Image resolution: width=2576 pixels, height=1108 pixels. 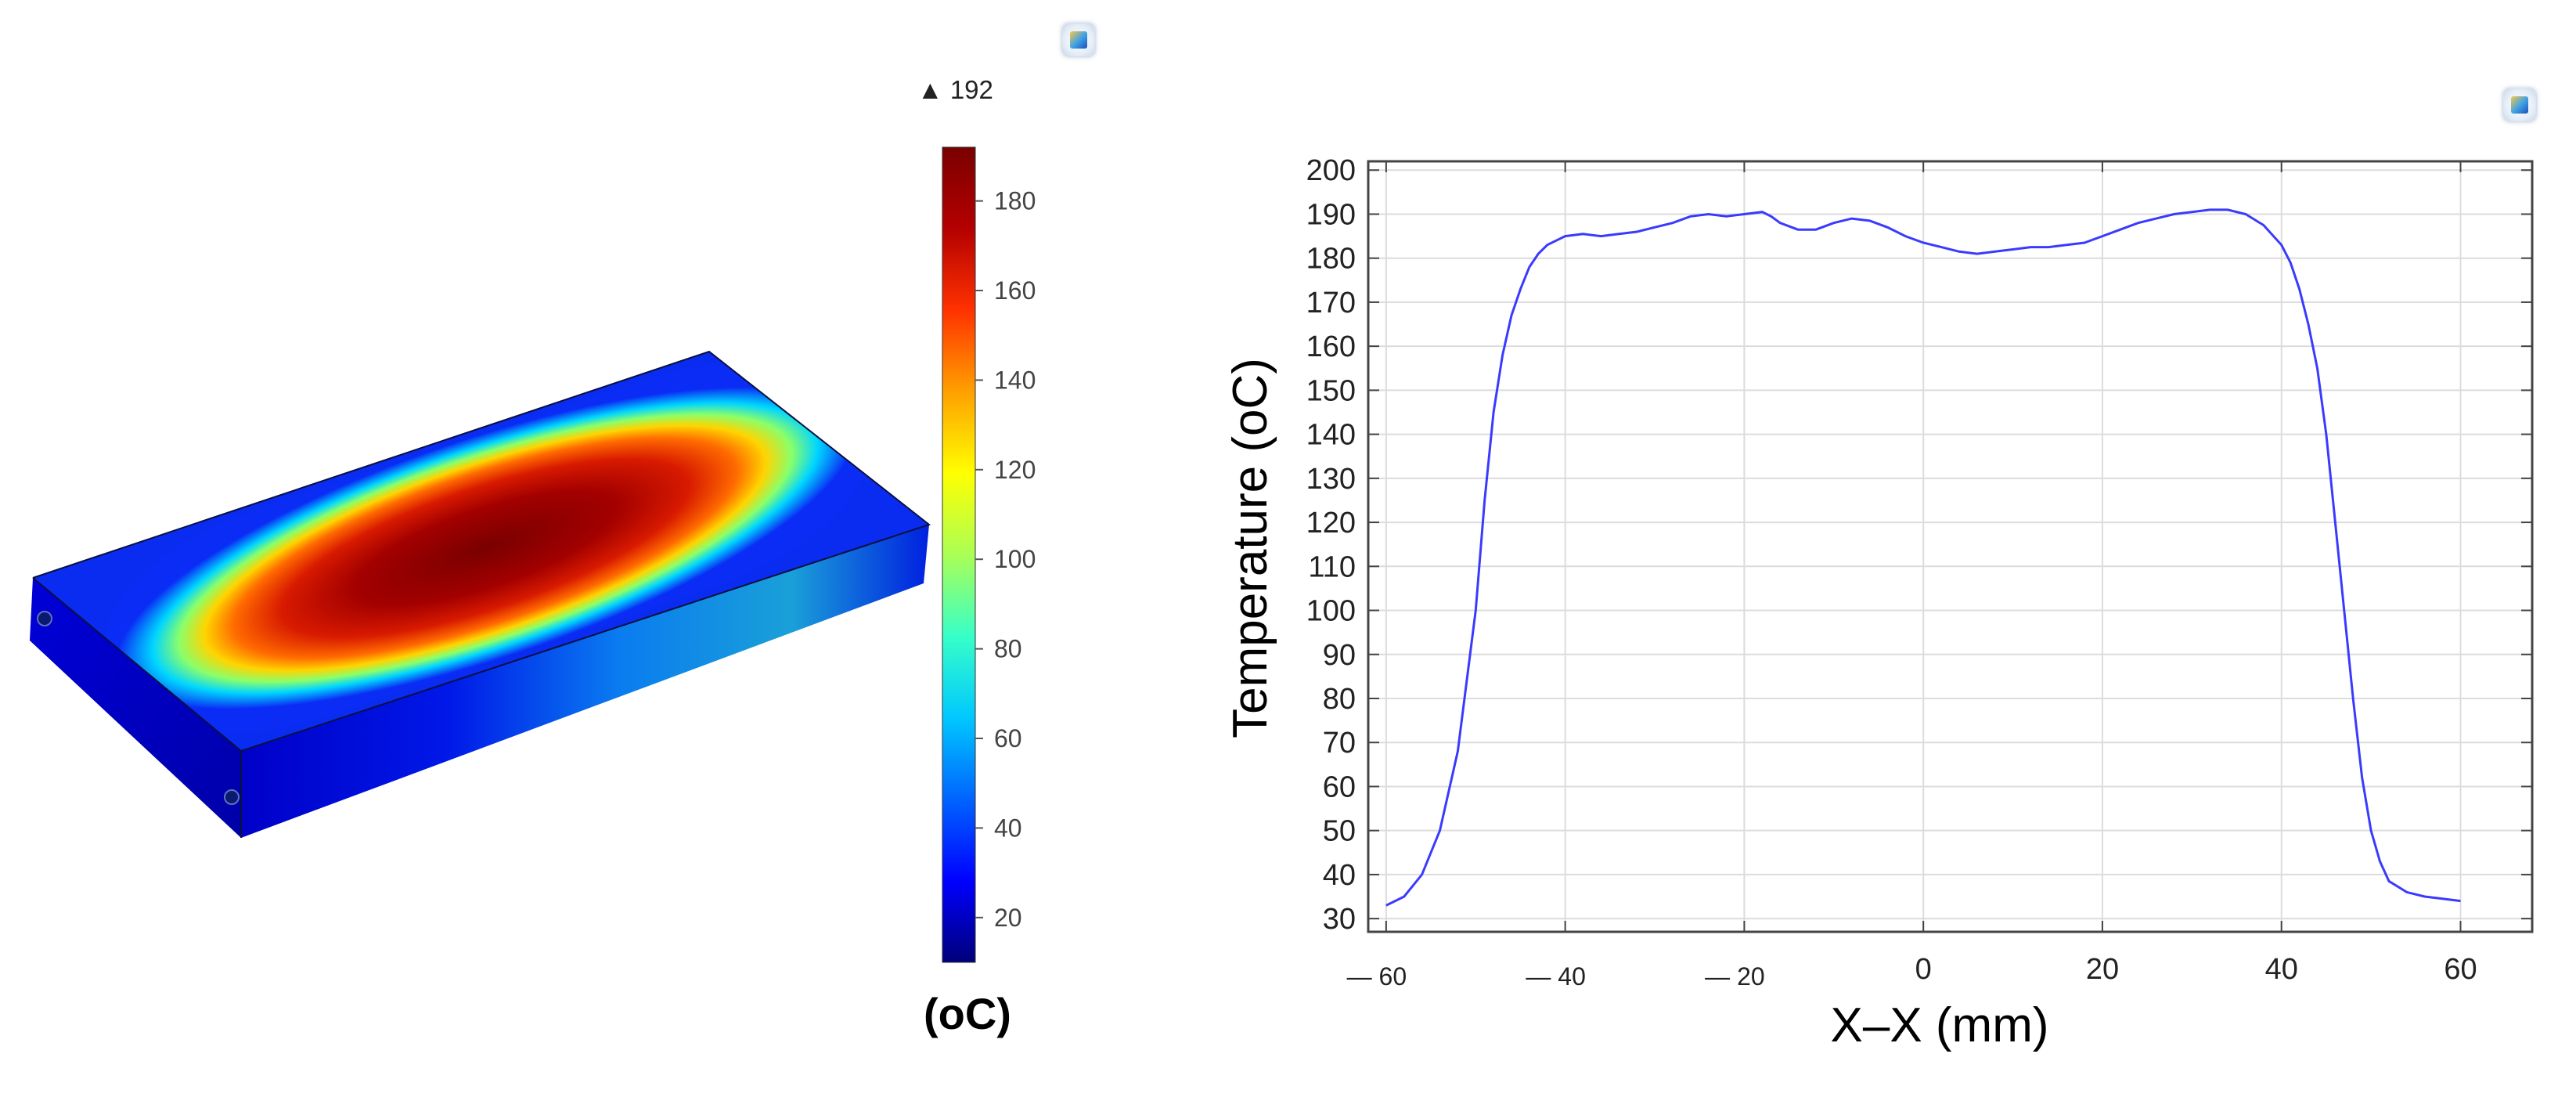 What do you see at coordinates (1015, 380) in the screenshot?
I see `colorbar-tick-label: 140` at bounding box center [1015, 380].